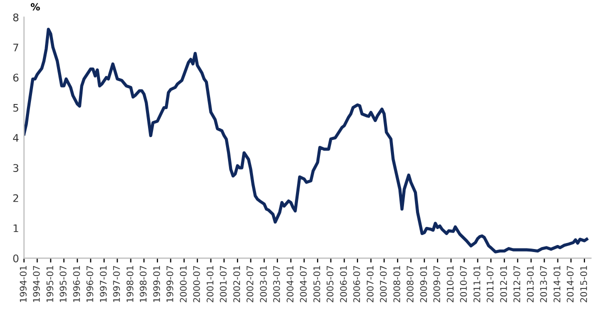 The width and height of the screenshot is (600, 313). What do you see at coordinates (236, 284) in the screenshot?
I see `x-tick-label: 2002-01` at bounding box center [236, 284].